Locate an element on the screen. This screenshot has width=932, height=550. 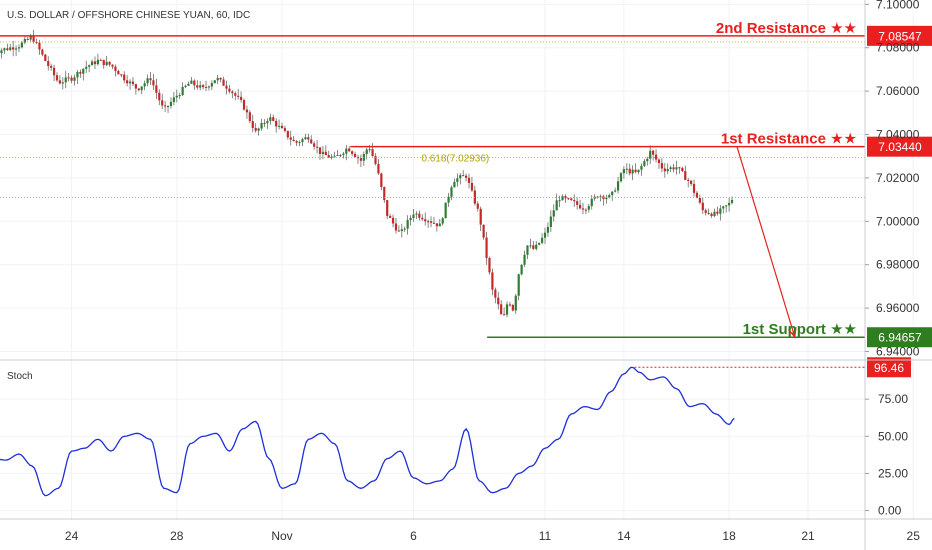
stoch-max-tag-text: 96.46 is located at coordinates (889, 368).